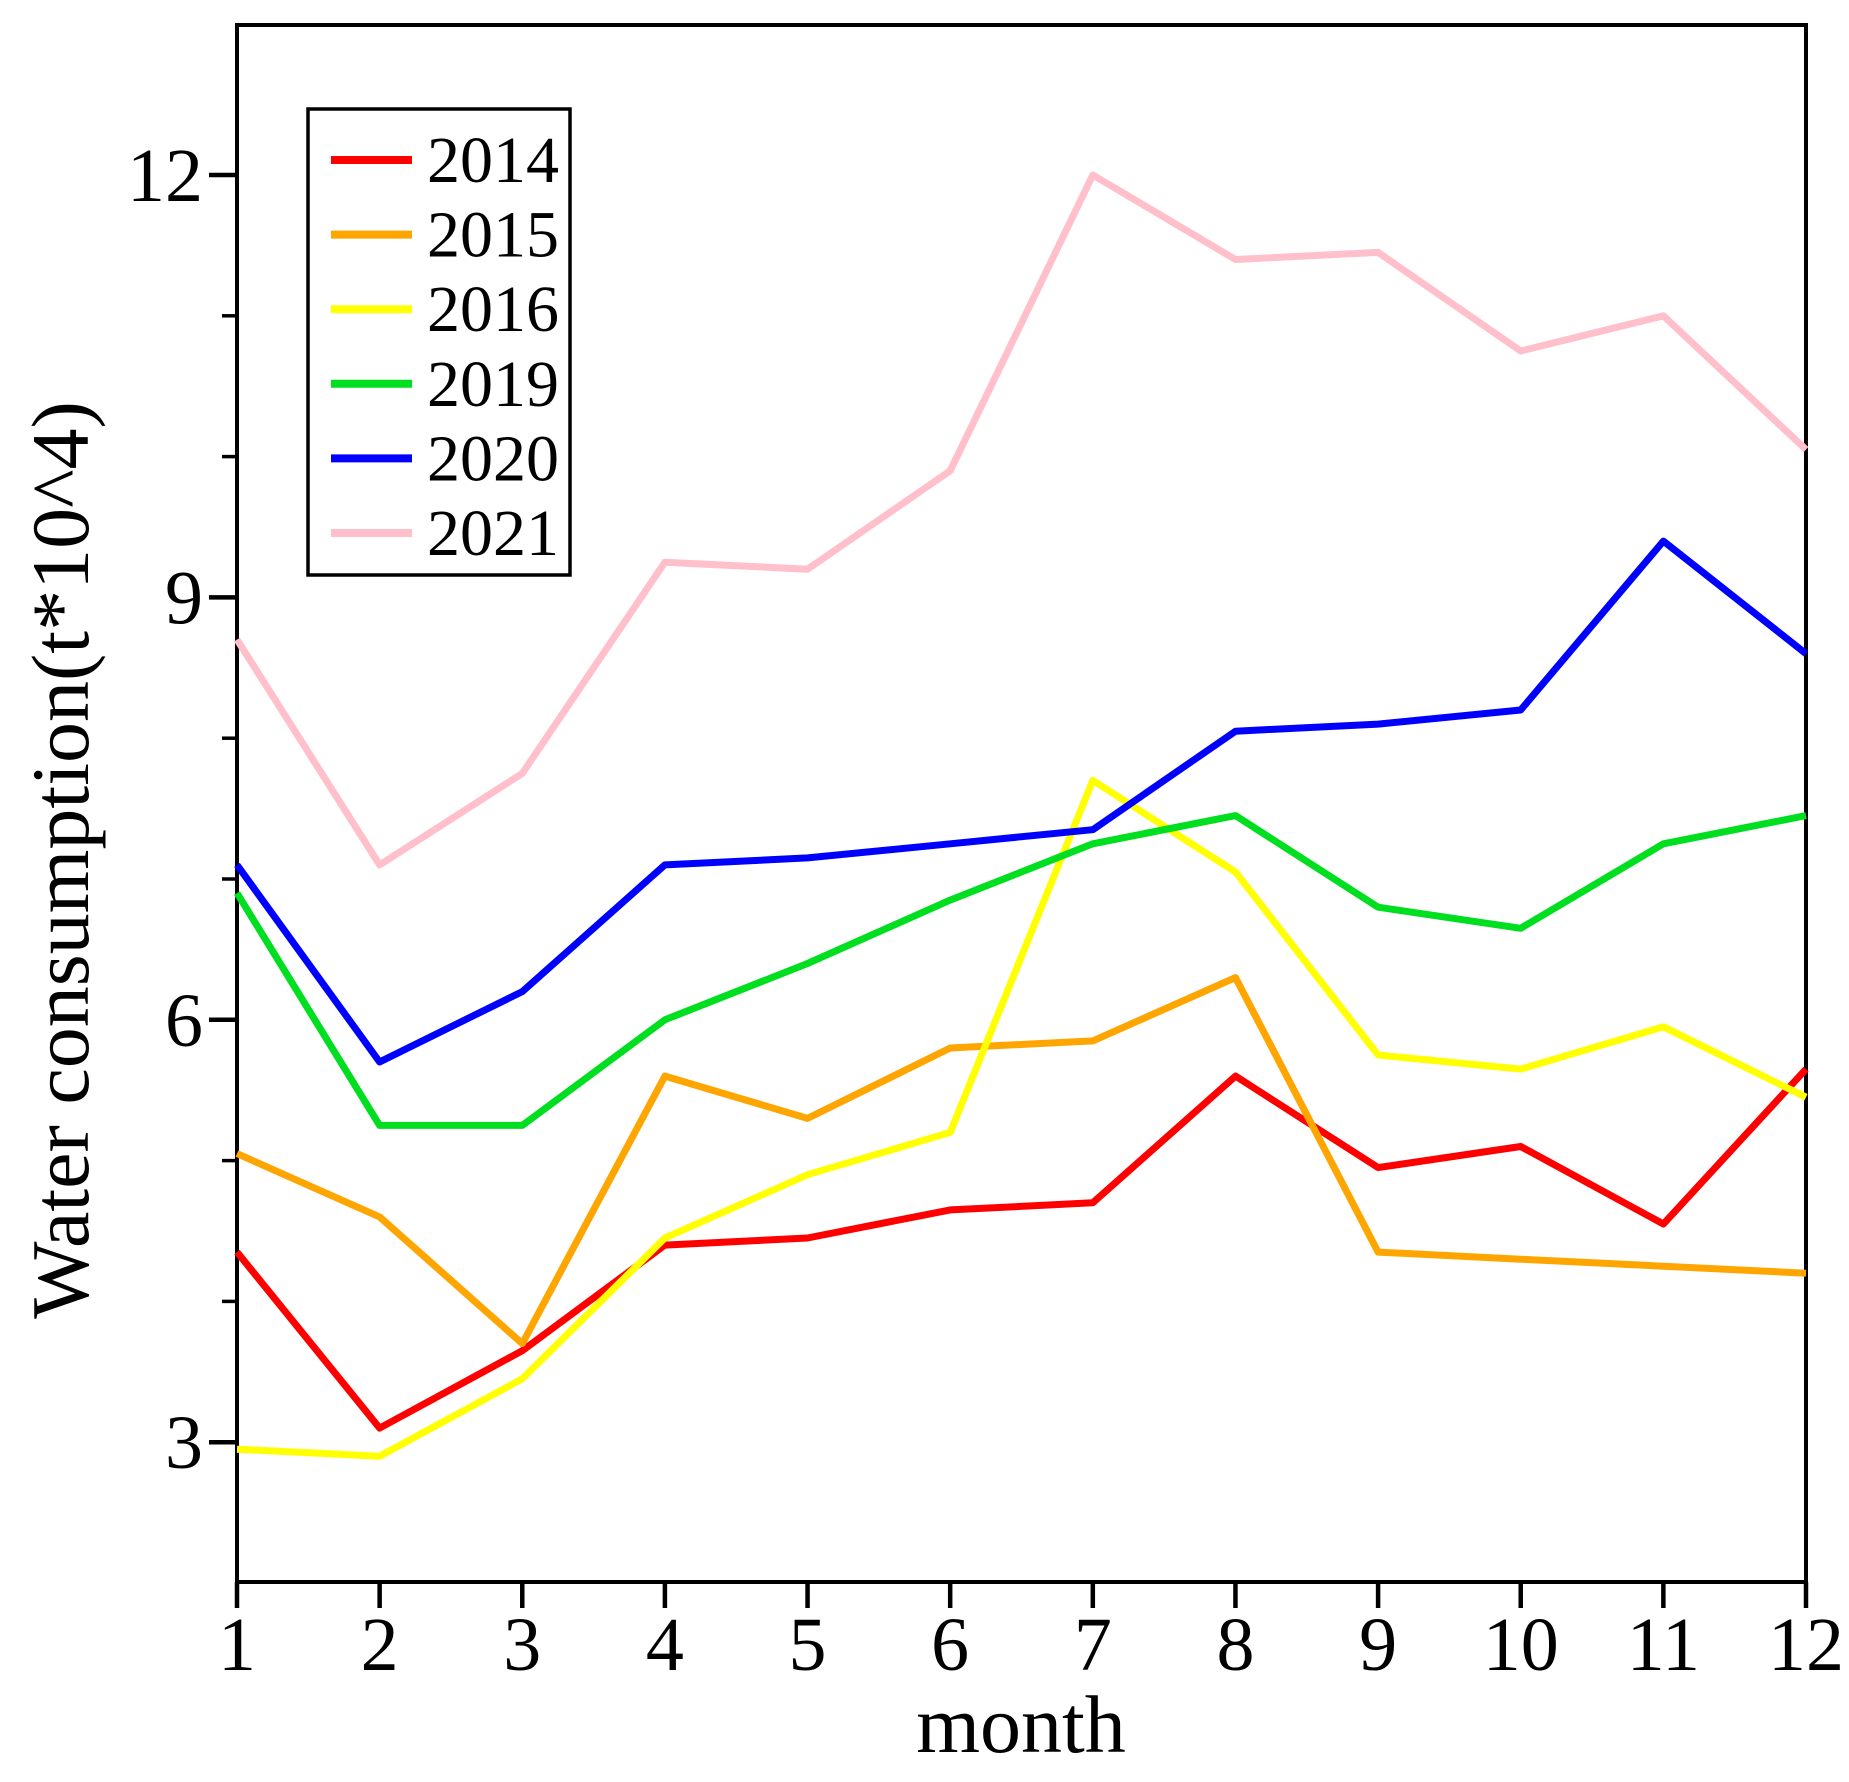 The width and height of the screenshot is (1849, 1782). I want to click on x-tick-label: 3, so click(522, 1645).